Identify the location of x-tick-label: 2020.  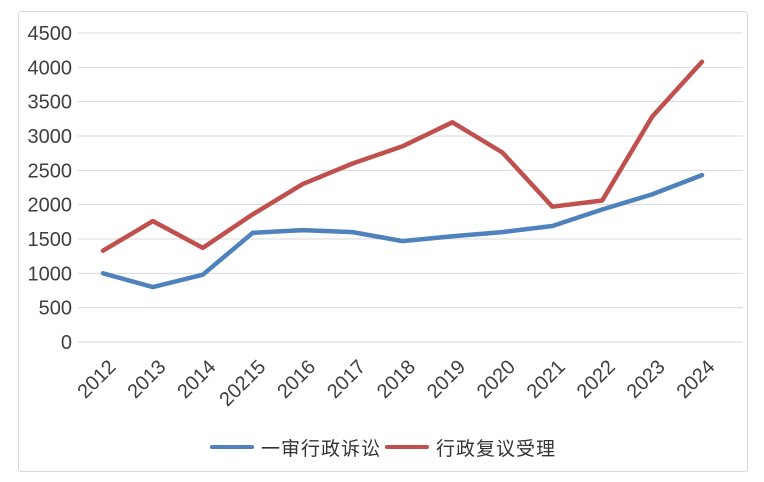
(496, 379).